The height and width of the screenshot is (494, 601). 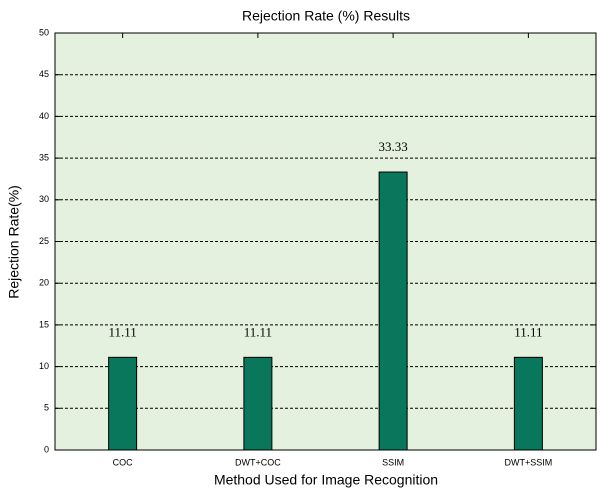 I want to click on y-tick-label: 10, so click(x=44, y=366).